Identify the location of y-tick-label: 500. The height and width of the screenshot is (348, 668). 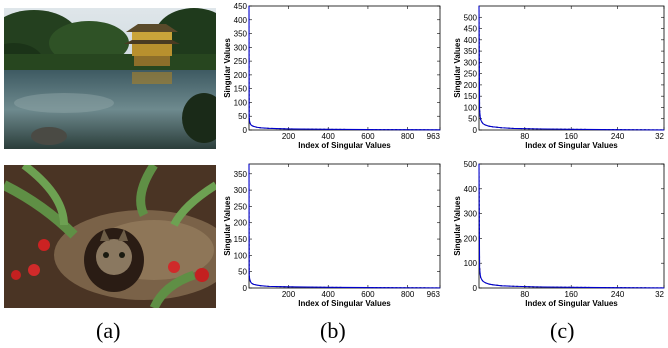
(471, 164).